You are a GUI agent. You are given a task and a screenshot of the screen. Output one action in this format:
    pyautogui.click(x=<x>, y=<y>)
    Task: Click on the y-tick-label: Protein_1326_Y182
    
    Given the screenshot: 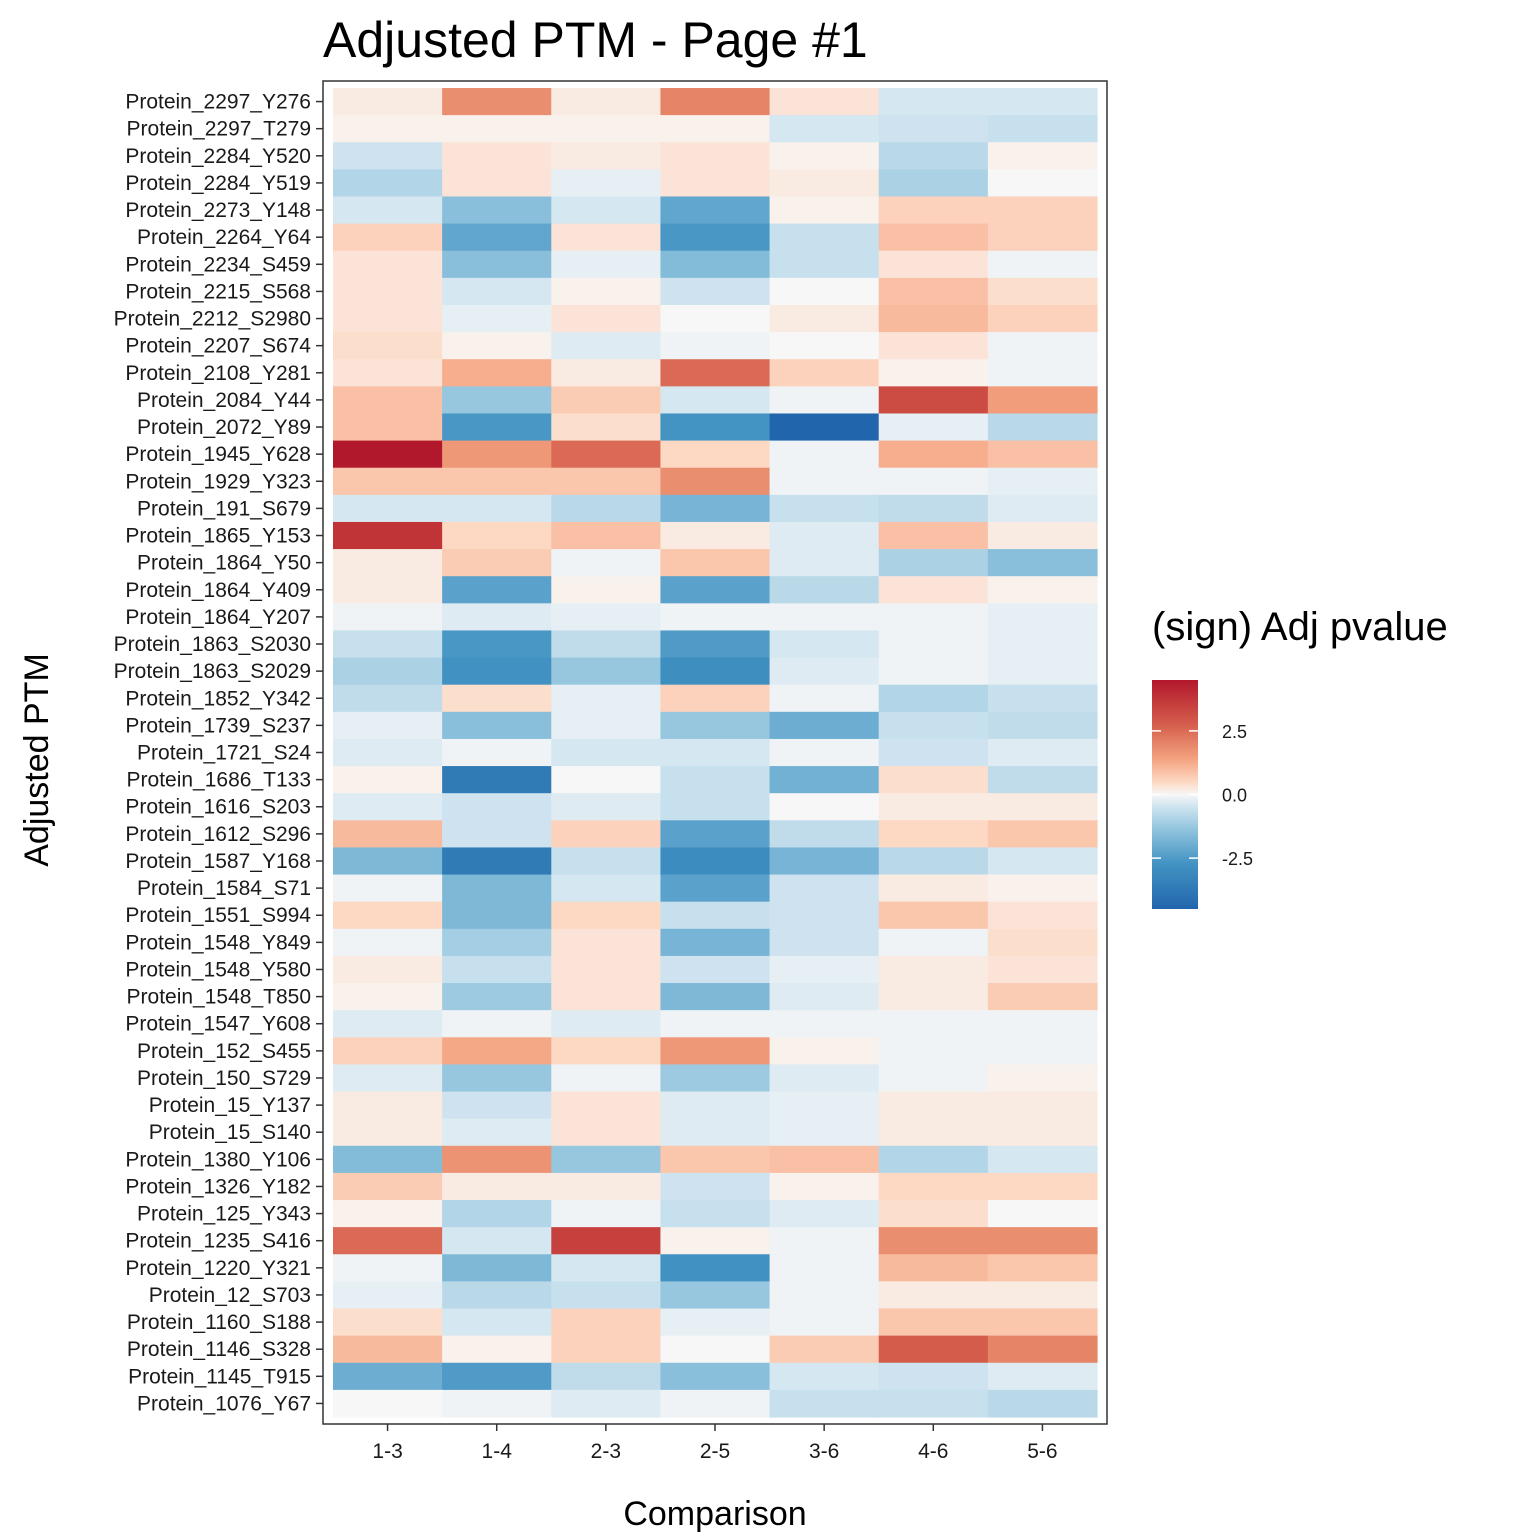 What is the action you would take?
    pyautogui.click(x=218, y=1186)
    